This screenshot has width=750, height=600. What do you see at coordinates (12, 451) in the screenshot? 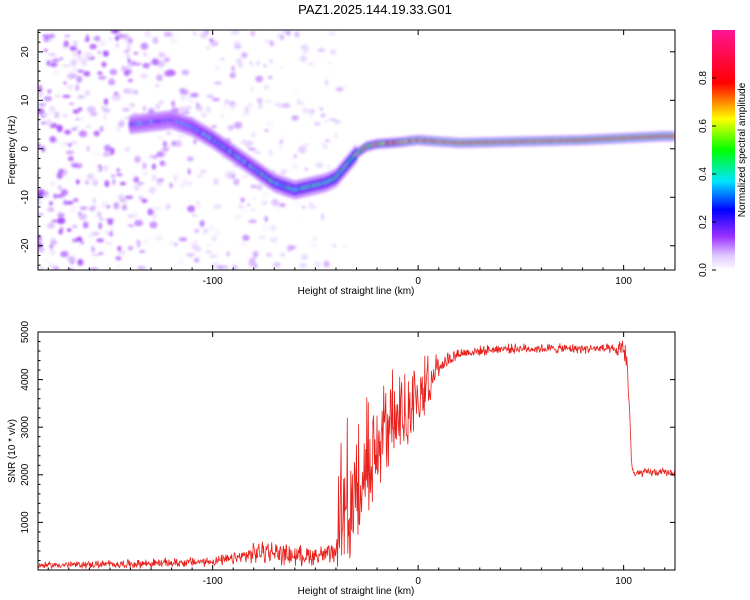
I see `snr-y-axis-label: SNR (10 * v/v)` at bounding box center [12, 451].